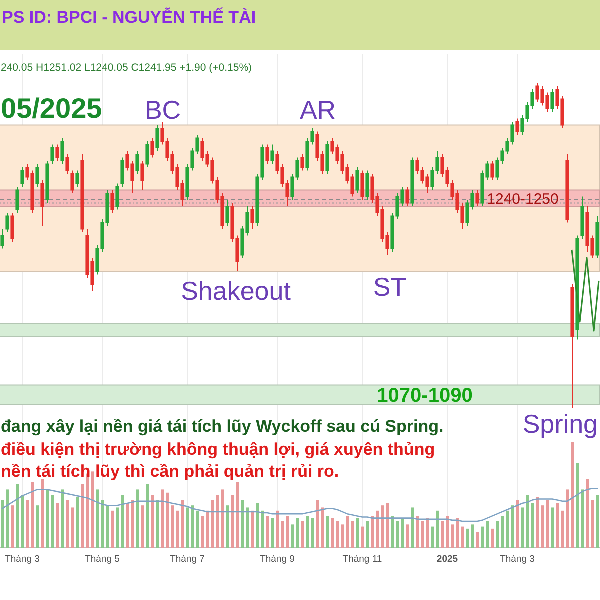 The image size is (600, 600). I want to click on band-label: 1070-1090, so click(425, 396).